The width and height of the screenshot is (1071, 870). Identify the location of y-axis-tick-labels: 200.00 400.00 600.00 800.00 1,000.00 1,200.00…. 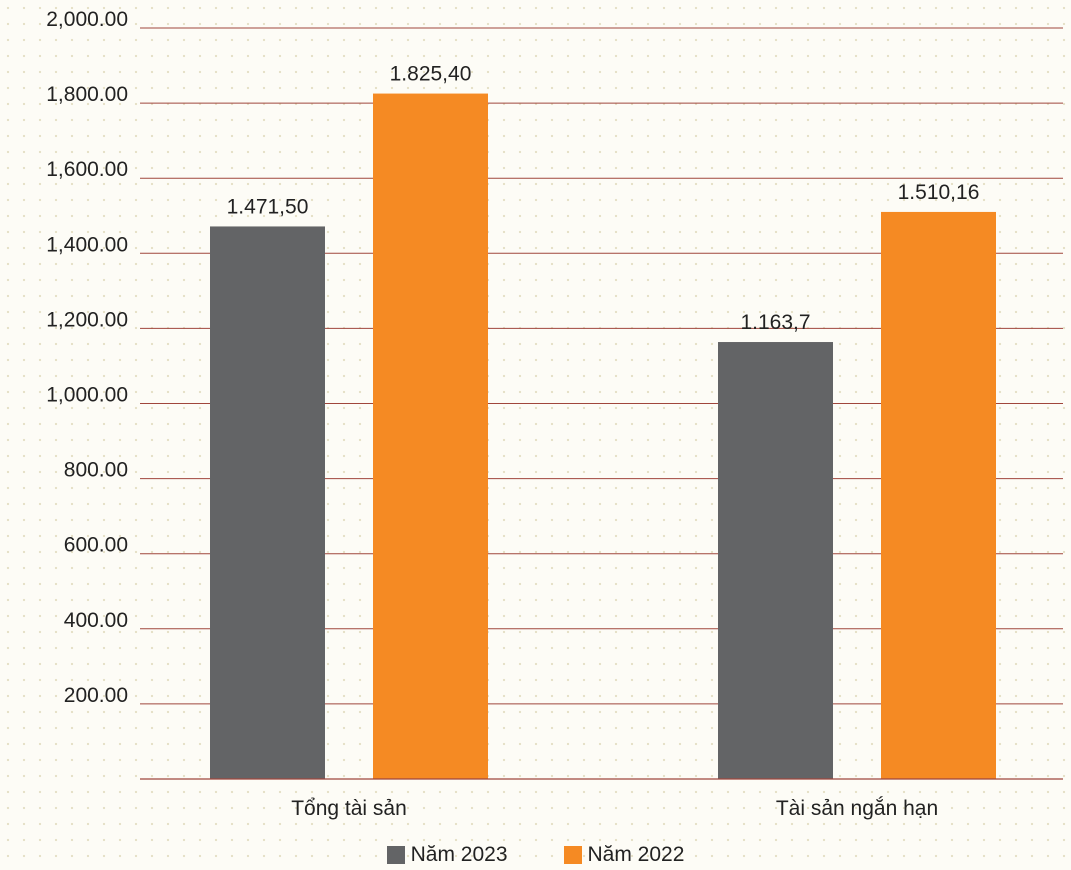
(87, 357).